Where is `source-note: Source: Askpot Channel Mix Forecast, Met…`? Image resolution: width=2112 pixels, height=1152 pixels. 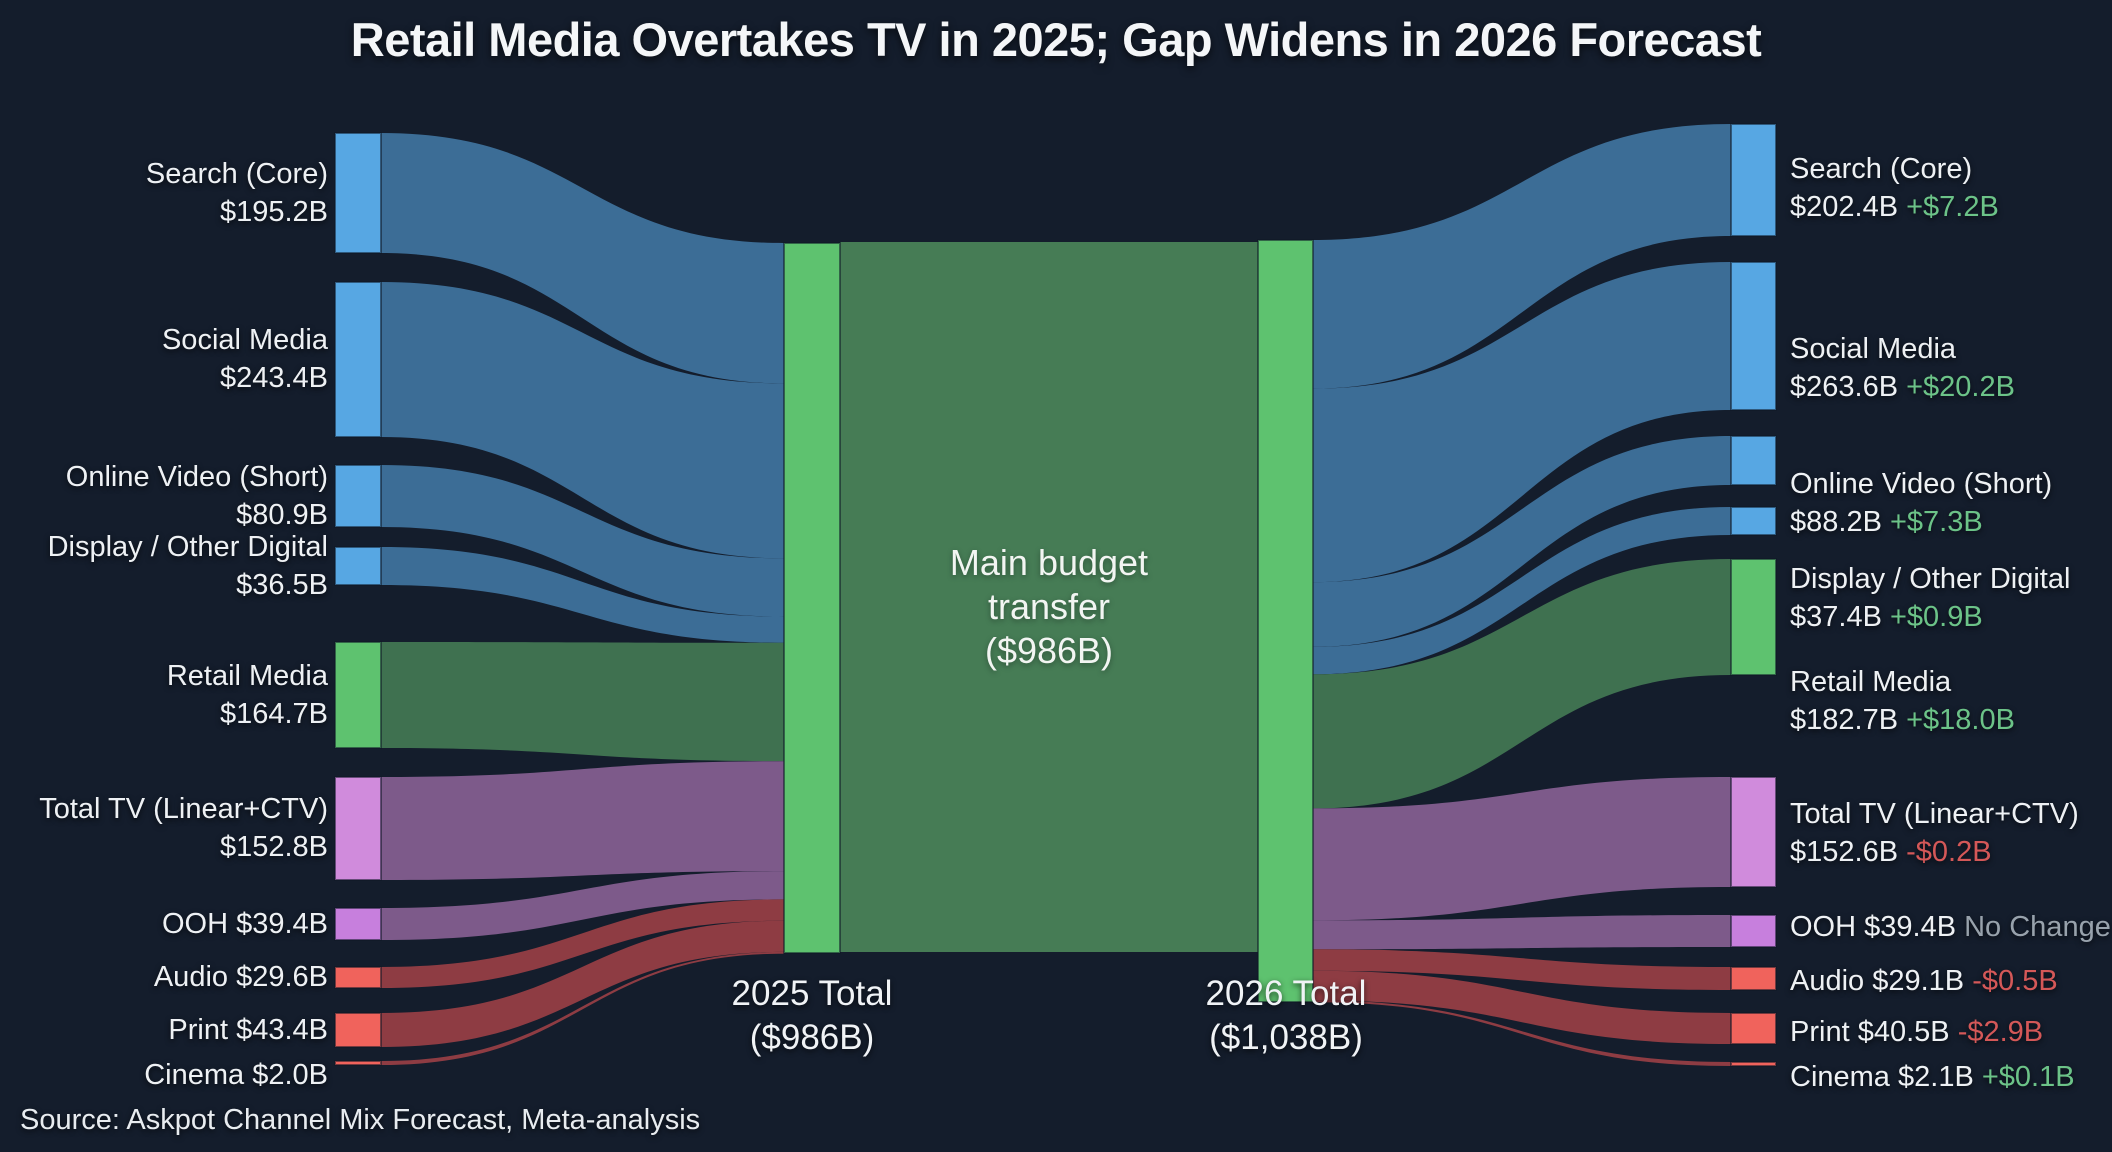
source-note: Source: Askpot Channel Mix Forecast, Met… is located at coordinates (360, 1120).